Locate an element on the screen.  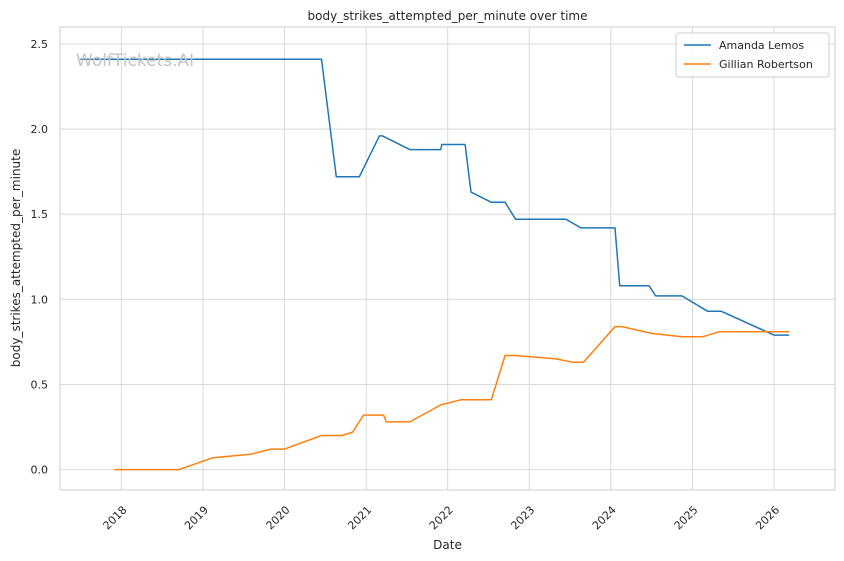
y-tick-label: 2.5 is located at coordinates (40, 44).